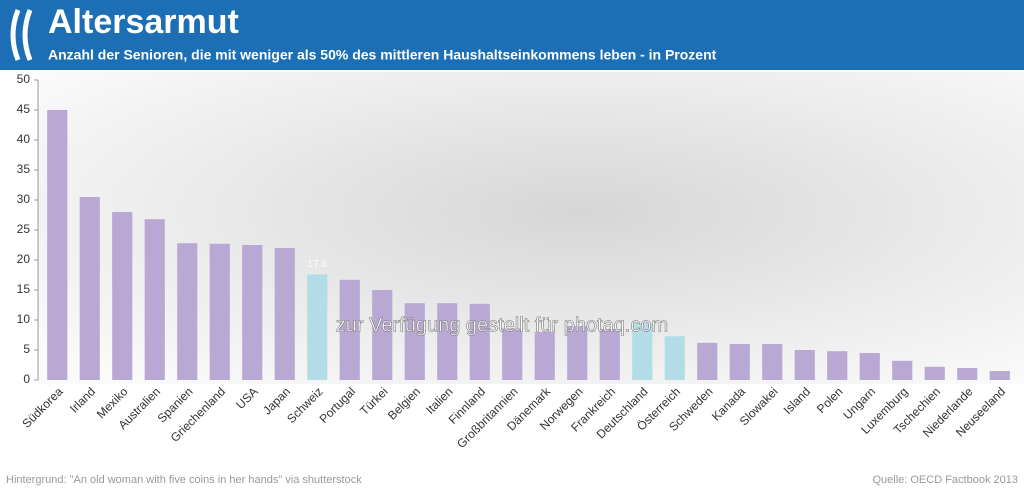 The width and height of the screenshot is (1024, 495). Describe the element at coordinates (945, 480) in the screenshot. I see `source: Quelle: OECD Factbook 2013` at that location.